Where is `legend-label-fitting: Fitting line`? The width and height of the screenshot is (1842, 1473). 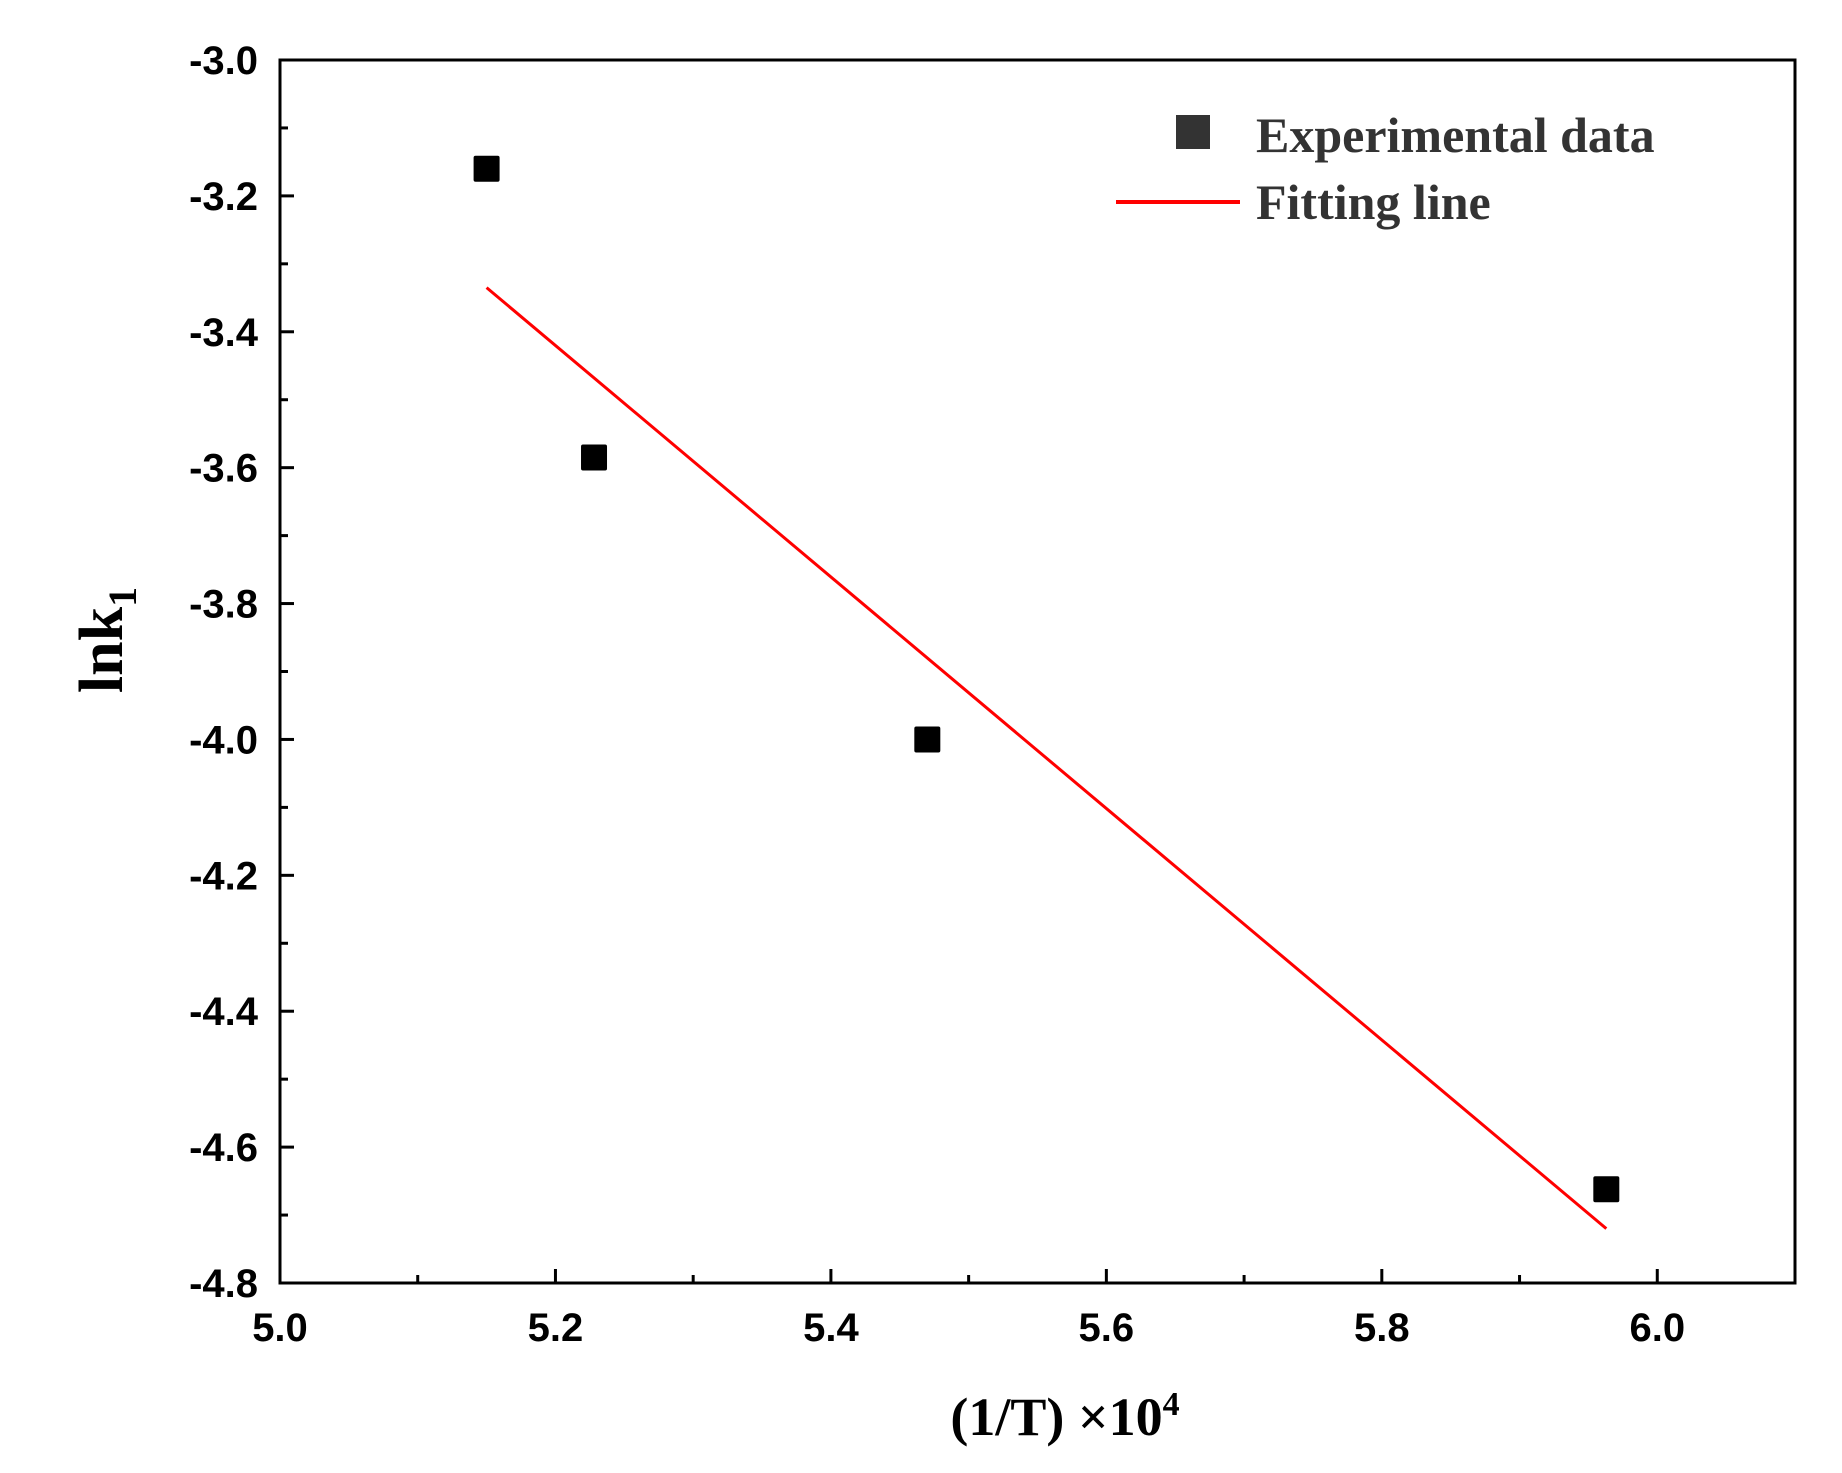 legend-label-fitting: Fitting line is located at coordinates (1373, 202).